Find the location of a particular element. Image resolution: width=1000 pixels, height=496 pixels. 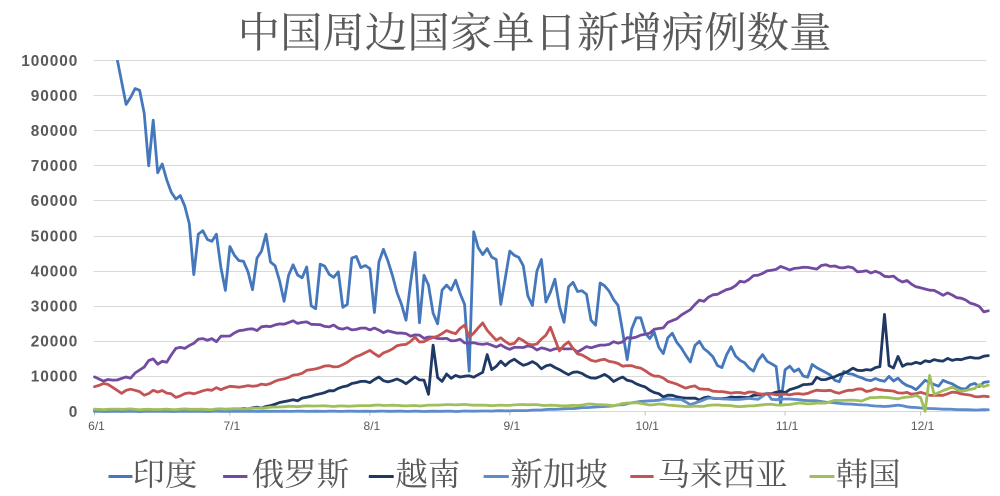

svg-text: 60000 is located at coordinates (55, 201).